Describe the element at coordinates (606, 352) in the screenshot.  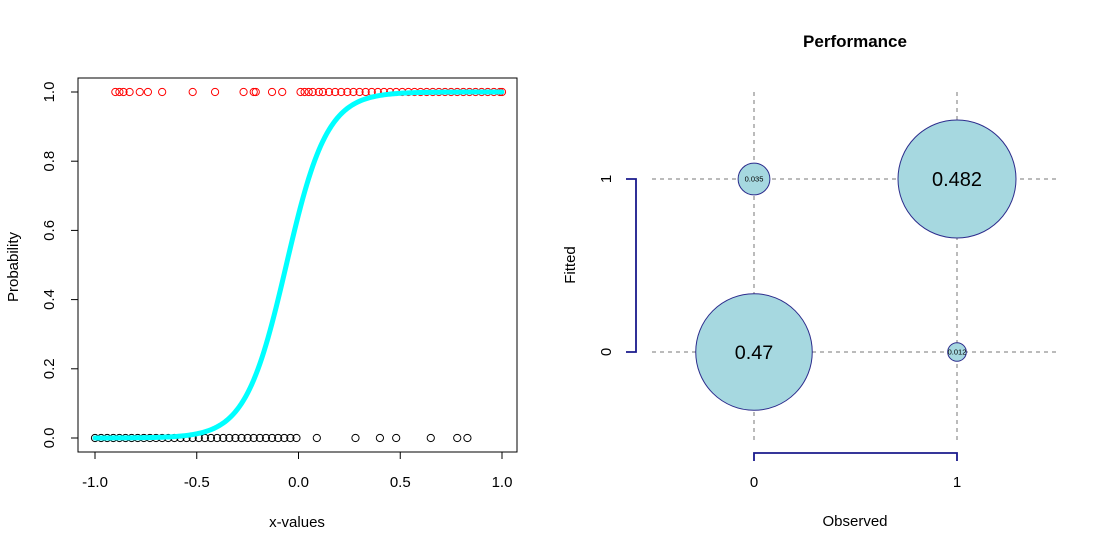
I see `y-category-label: 0` at that location.